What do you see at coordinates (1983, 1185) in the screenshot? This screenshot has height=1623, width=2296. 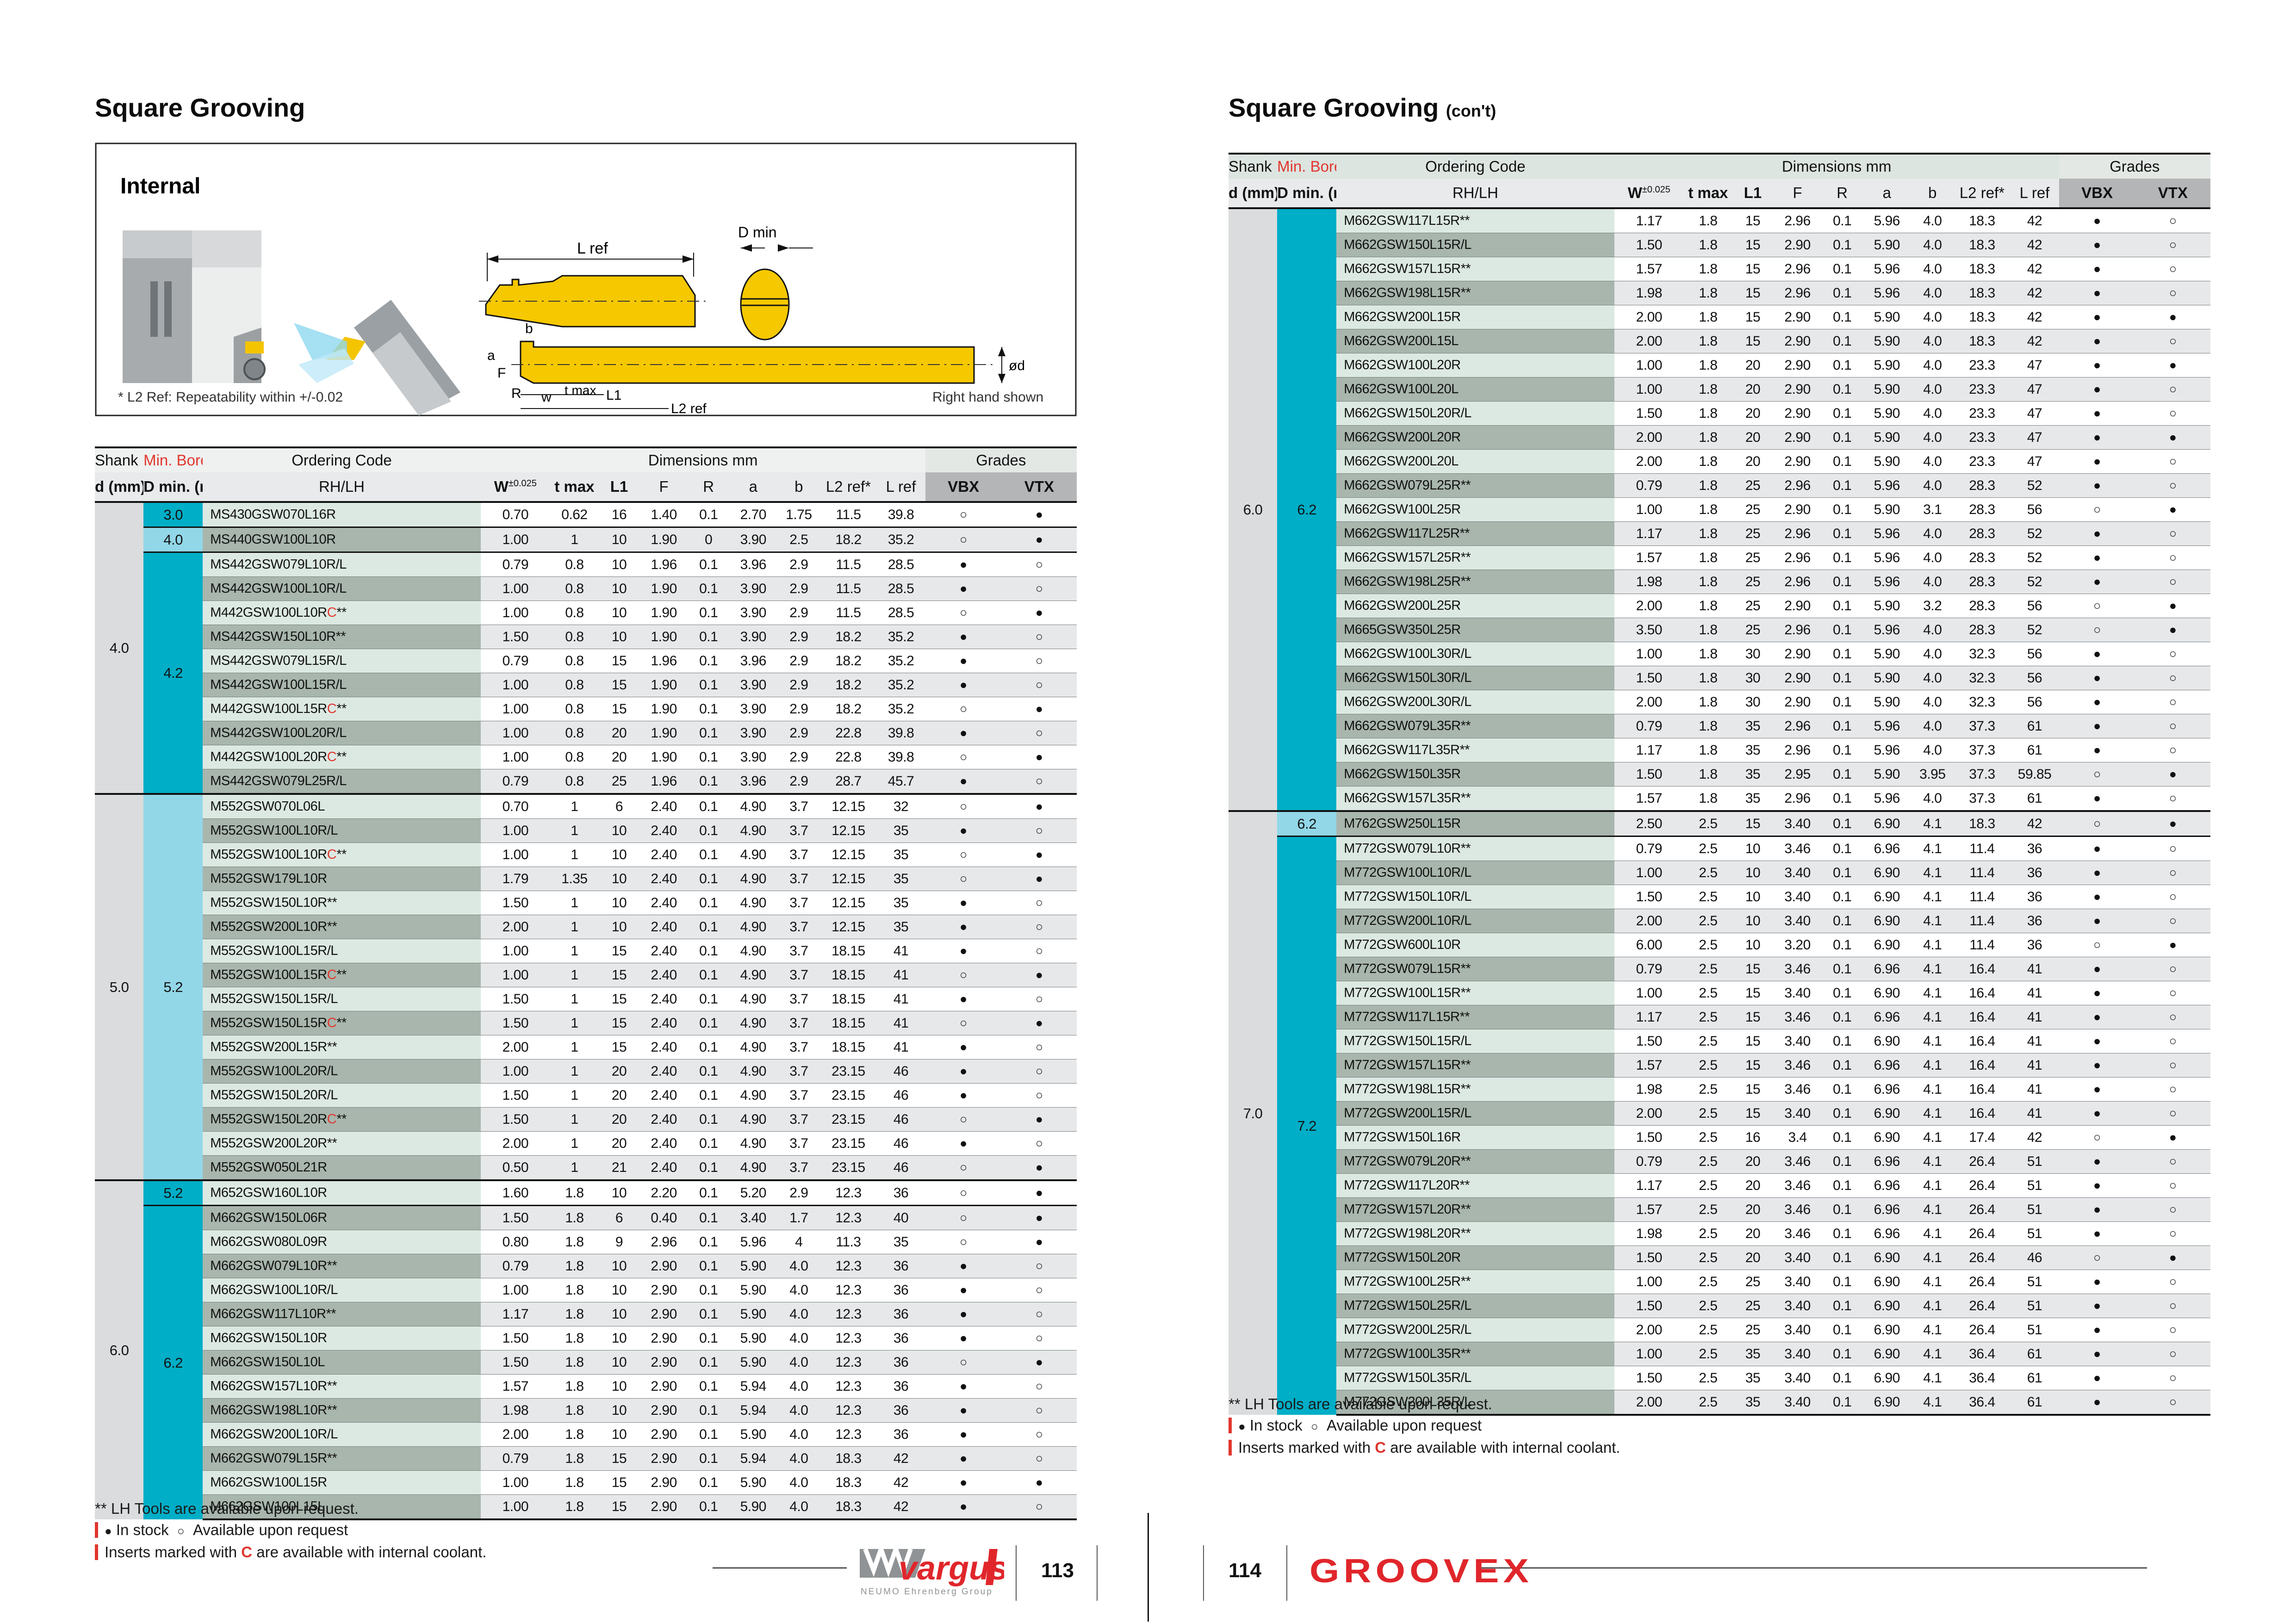 I see `dimension-cell: 26.4` at bounding box center [1983, 1185].